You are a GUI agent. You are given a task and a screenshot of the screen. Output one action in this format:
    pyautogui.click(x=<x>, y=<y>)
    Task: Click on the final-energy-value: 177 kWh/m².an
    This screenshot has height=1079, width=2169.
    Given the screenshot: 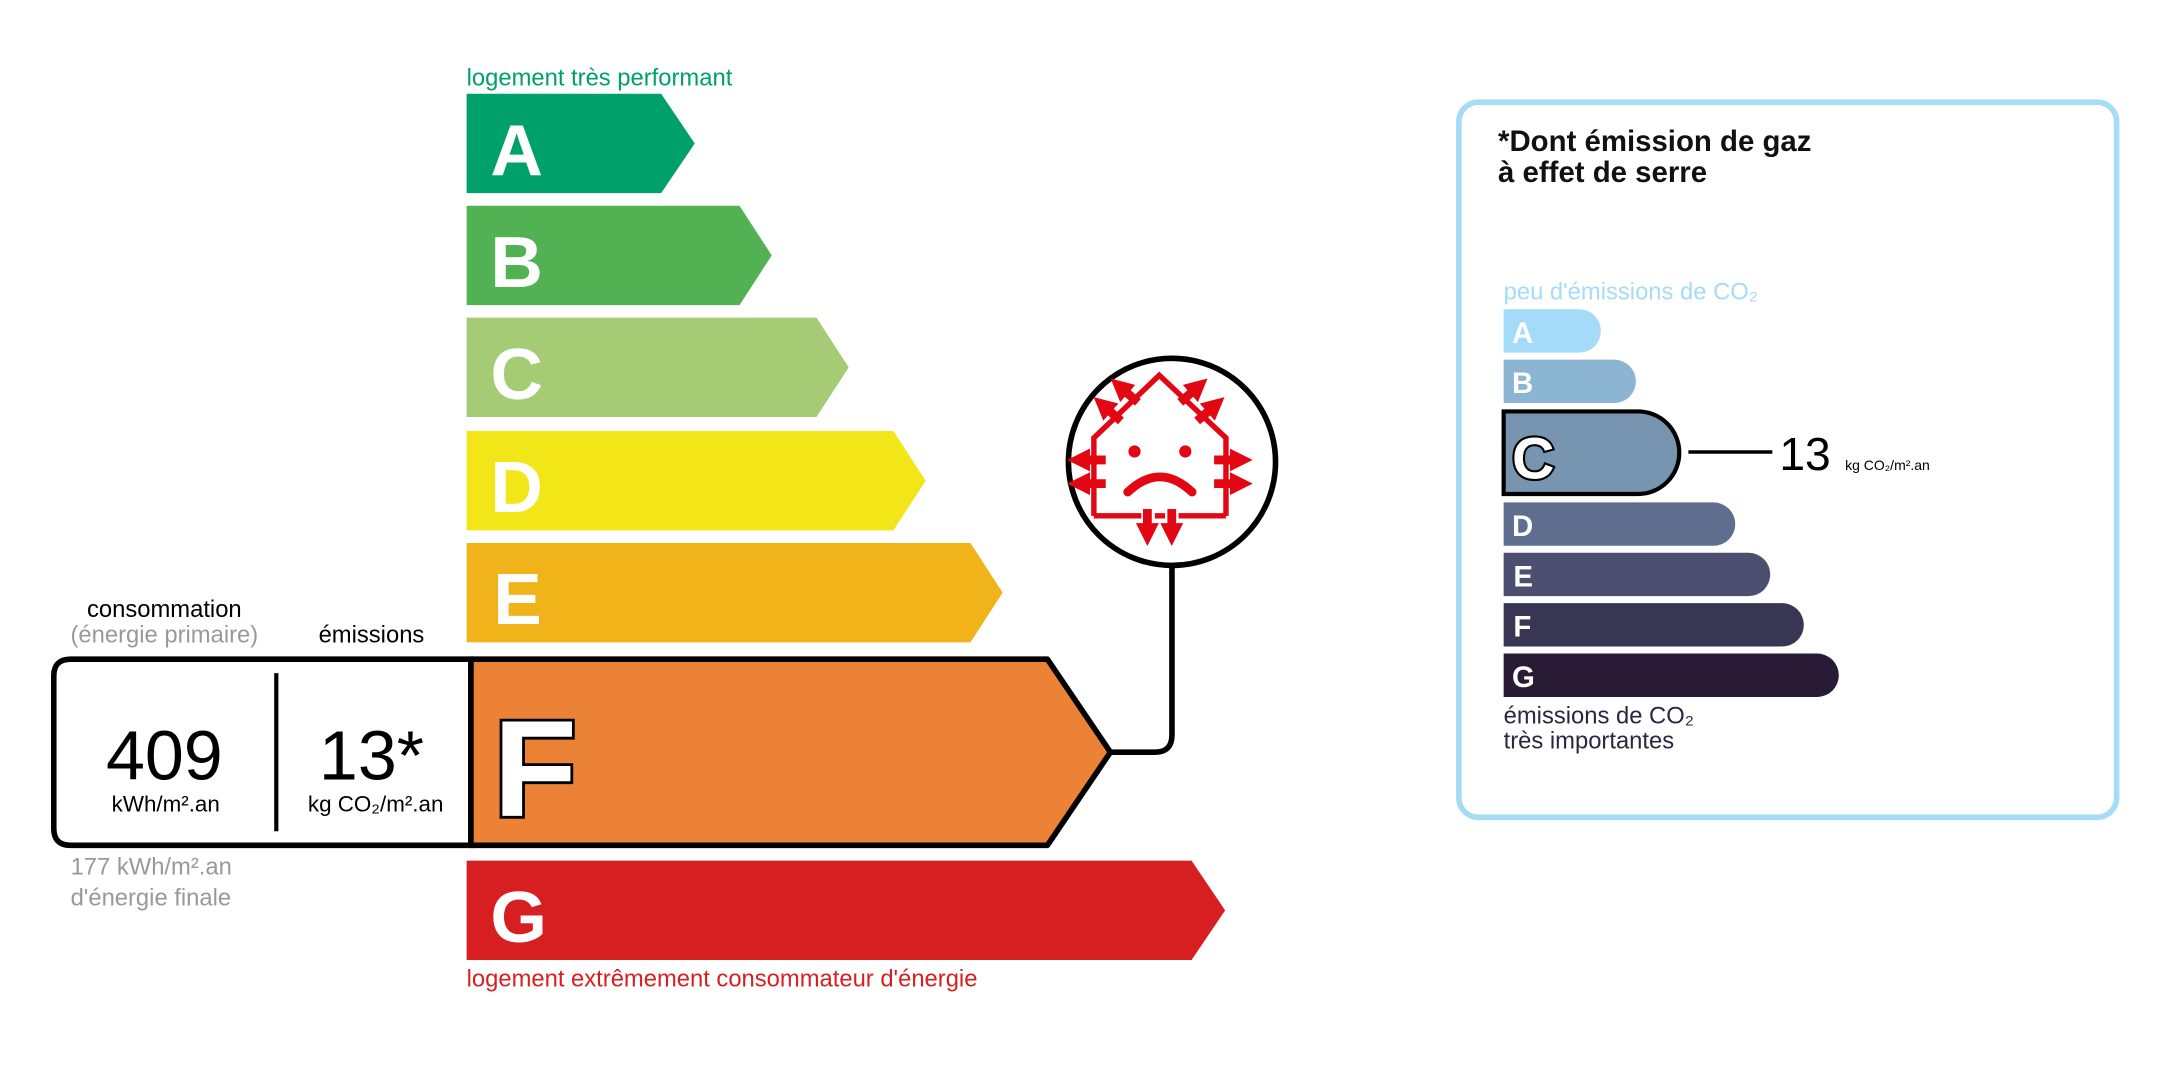 What is the action you would take?
    pyautogui.click(x=151, y=867)
    